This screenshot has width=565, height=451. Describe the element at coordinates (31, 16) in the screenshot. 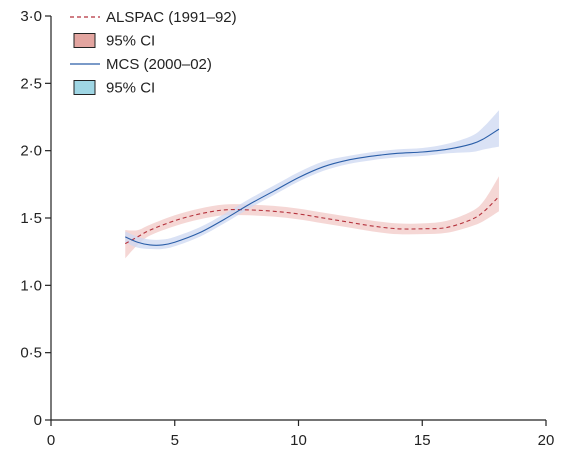

I see `y-tick-label: 3·0` at that location.